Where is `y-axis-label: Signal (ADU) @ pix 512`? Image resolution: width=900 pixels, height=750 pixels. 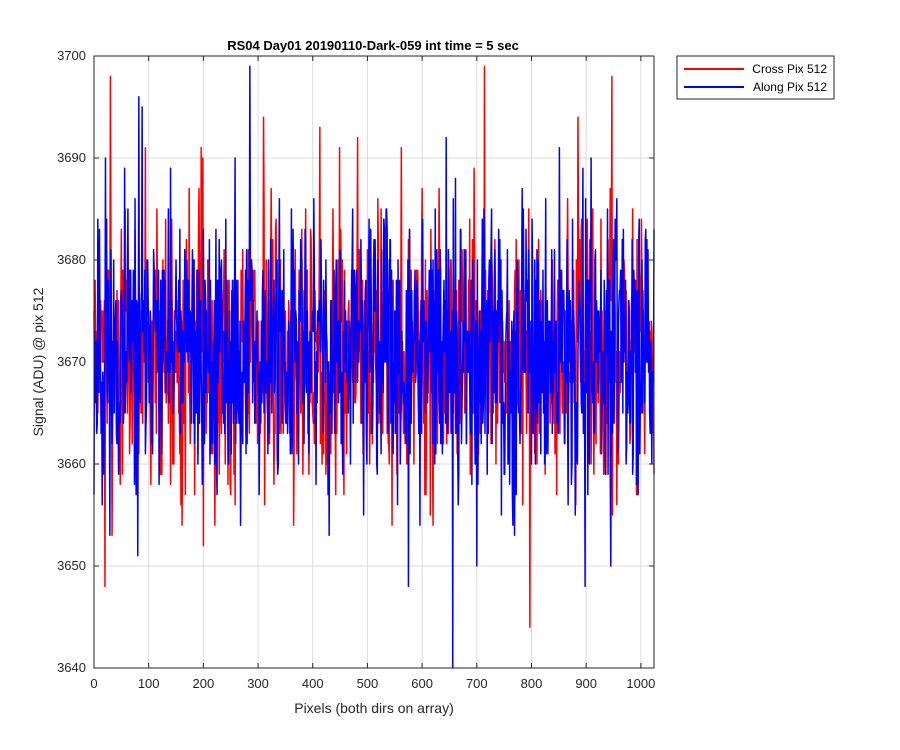
y-axis-label: Signal (ADU) @ pix 512 is located at coordinates (38, 361).